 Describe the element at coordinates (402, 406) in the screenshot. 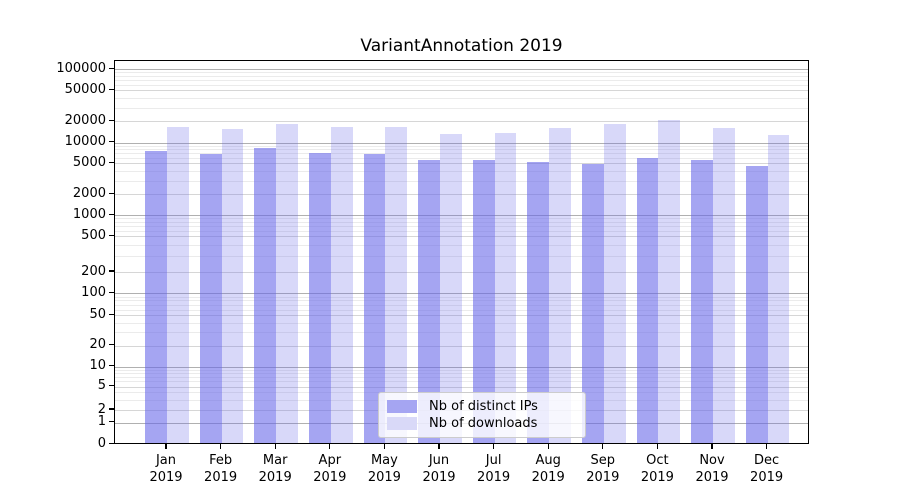

I see `legend-swatch-distinct-ips` at that location.